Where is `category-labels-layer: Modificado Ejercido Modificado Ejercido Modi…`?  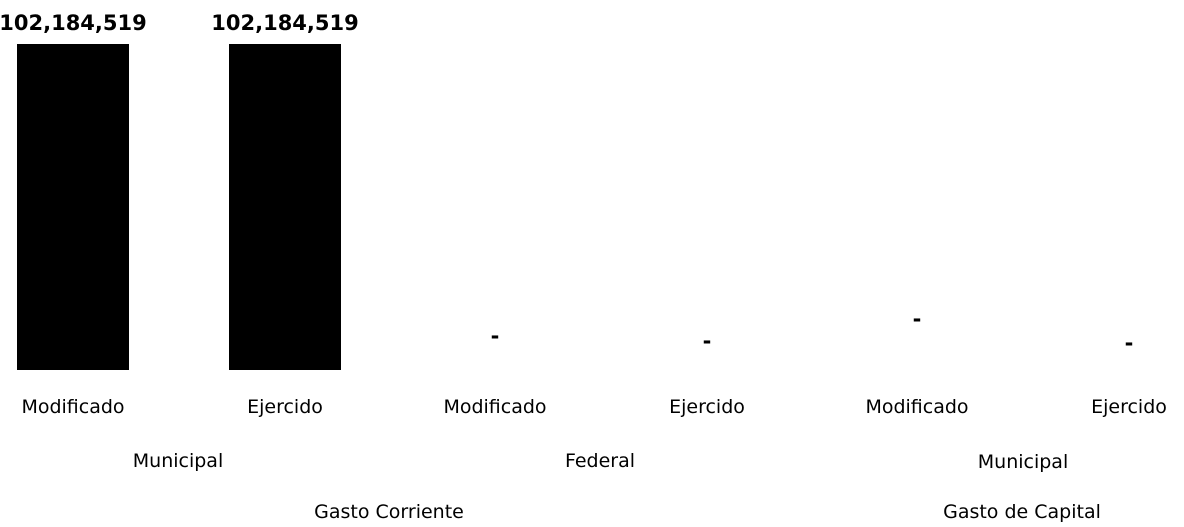 category-labels-layer: Modificado Ejercido Modificado Ejercido Modi… is located at coordinates (593, 407).